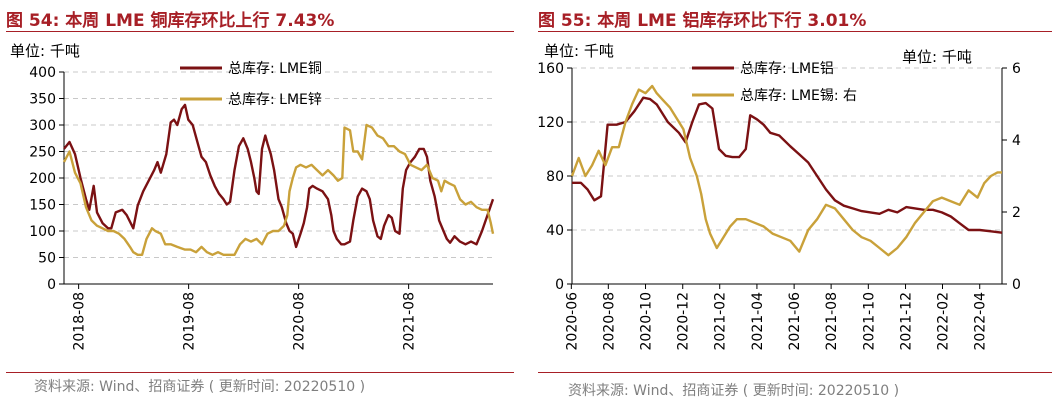 The image size is (1058, 410). Describe the element at coordinates (1016, 213) in the screenshot. I see `y-right-tick-label: 2` at that location.